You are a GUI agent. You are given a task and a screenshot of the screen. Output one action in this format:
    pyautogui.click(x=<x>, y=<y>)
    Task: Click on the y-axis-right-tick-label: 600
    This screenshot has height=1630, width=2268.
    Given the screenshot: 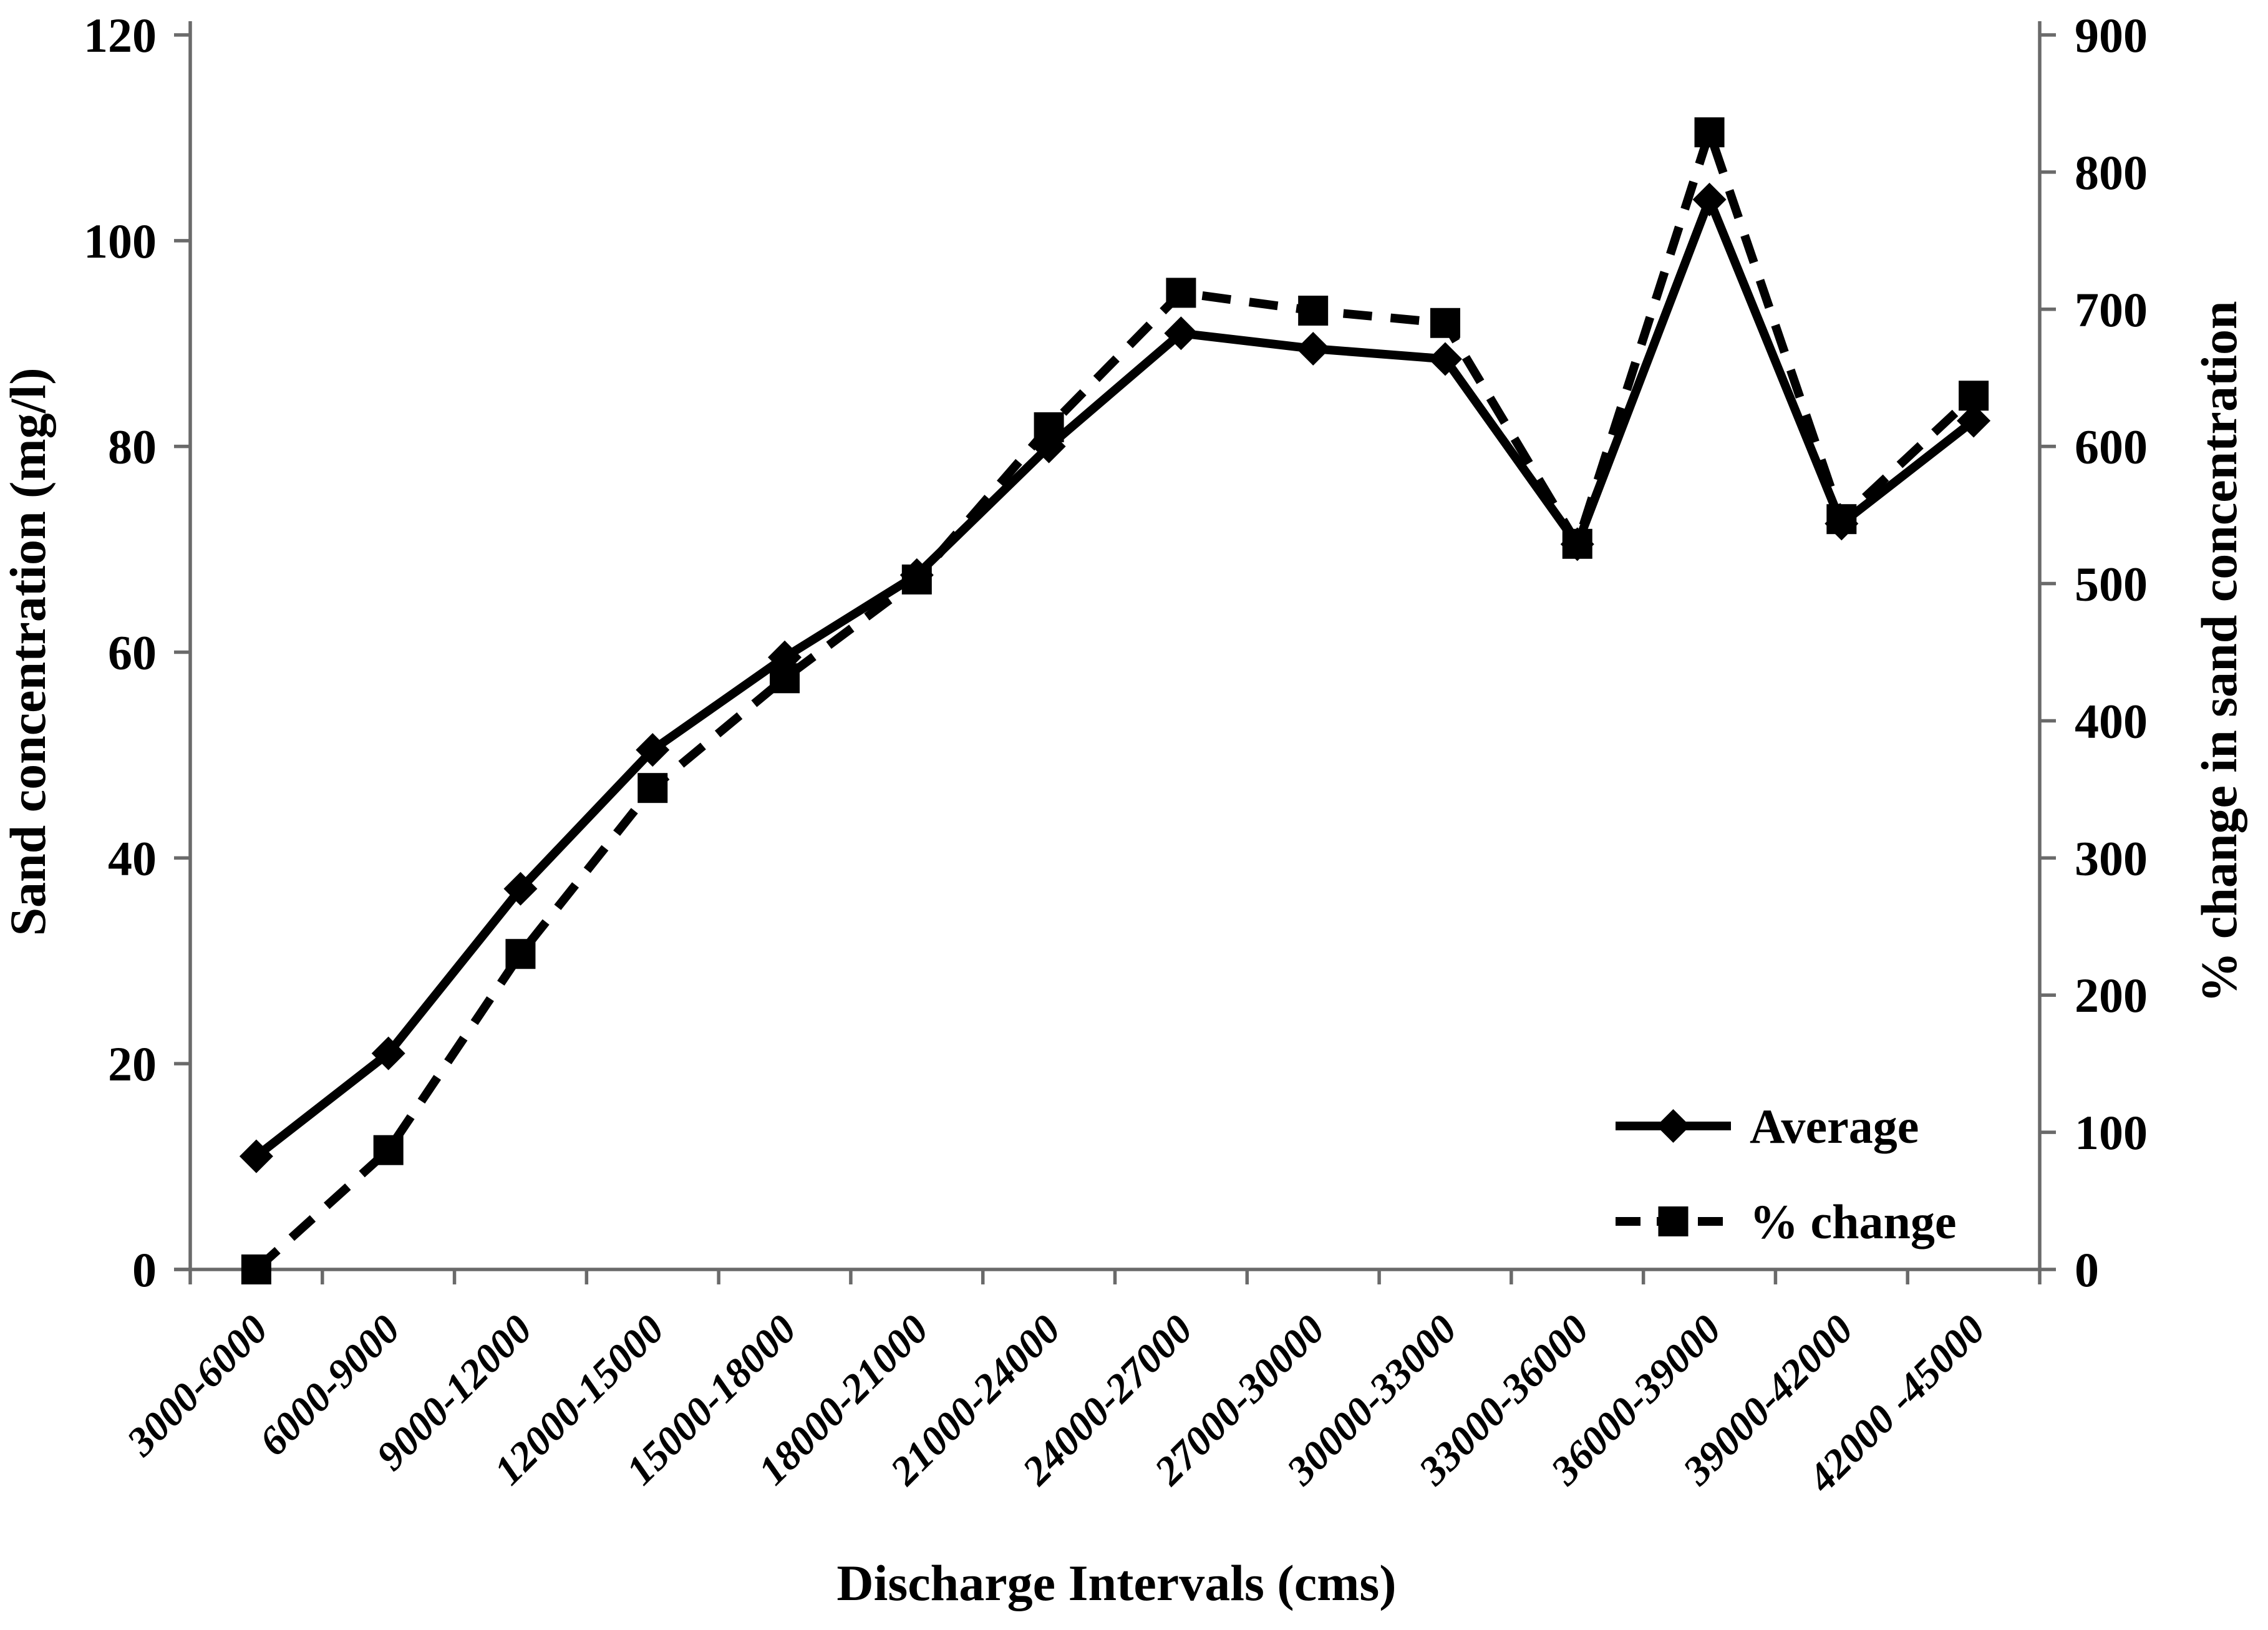 What is the action you would take?
    pyautogui.click(x=2111, y=447)
    